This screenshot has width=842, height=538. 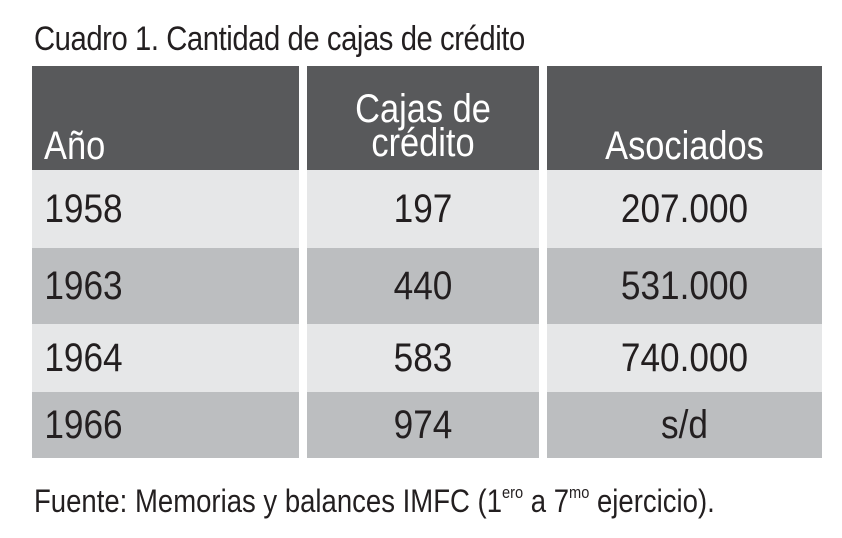 I want to click on source-superscript-mo: mo, so click(x=579, y=492).